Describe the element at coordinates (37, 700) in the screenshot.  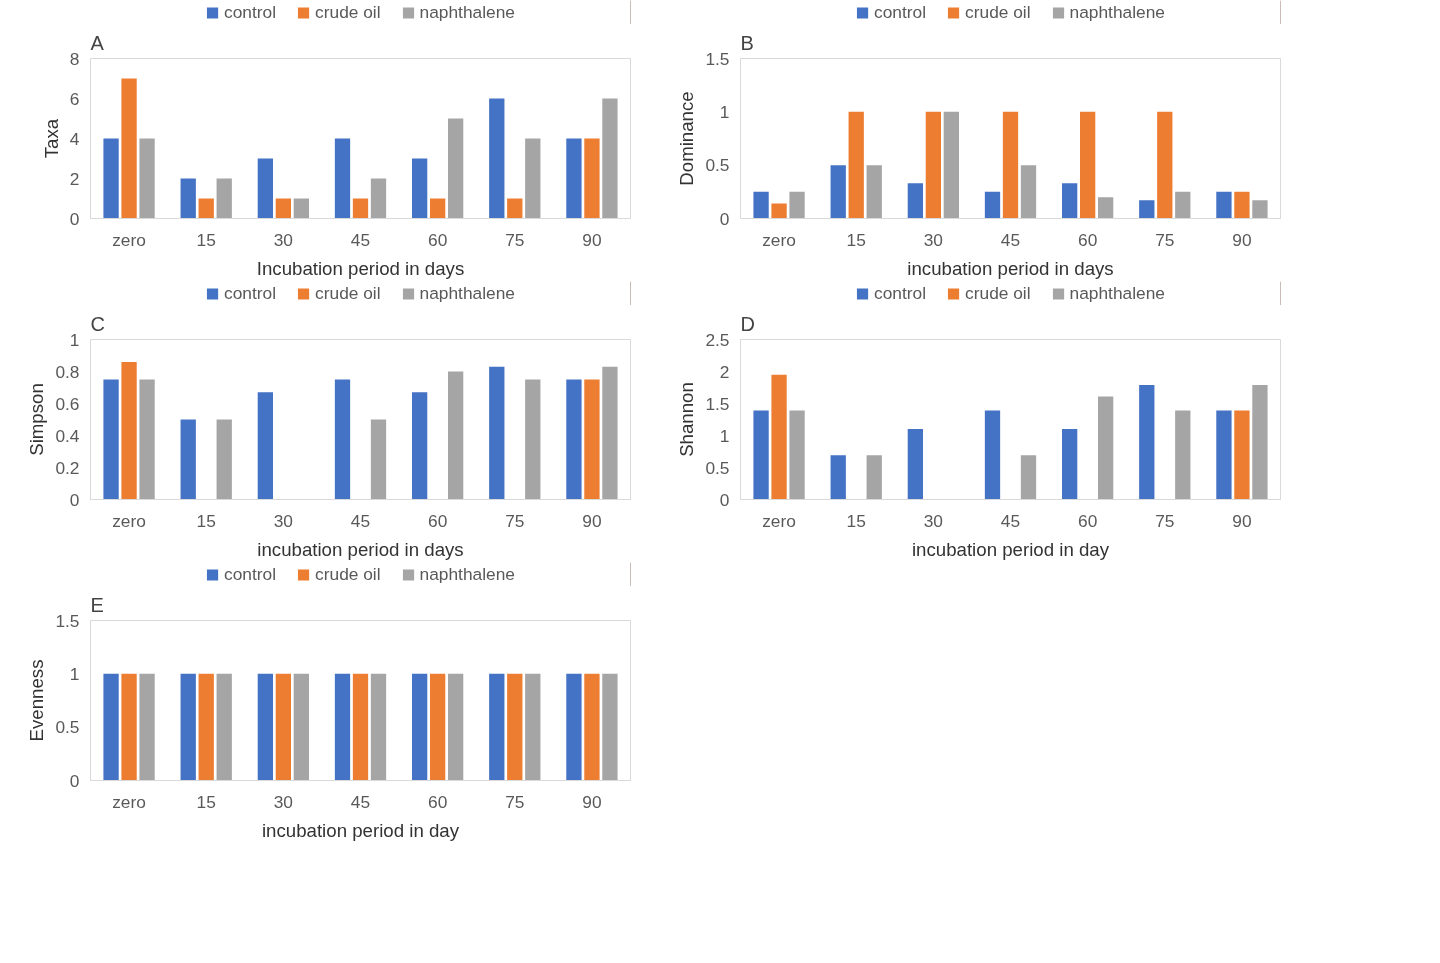
I see `y-axis-title: Evenness` at that location.